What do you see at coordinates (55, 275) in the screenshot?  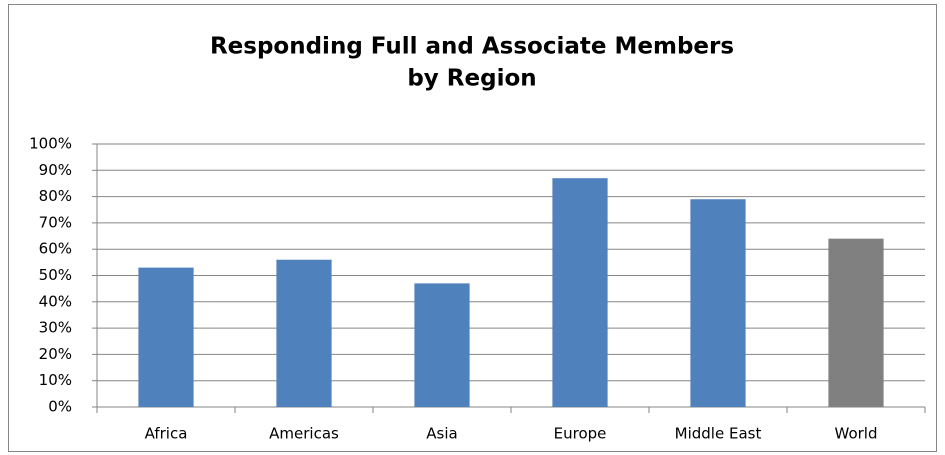 I see `y-tick-label: 50%` at bounding box center [55, 275].